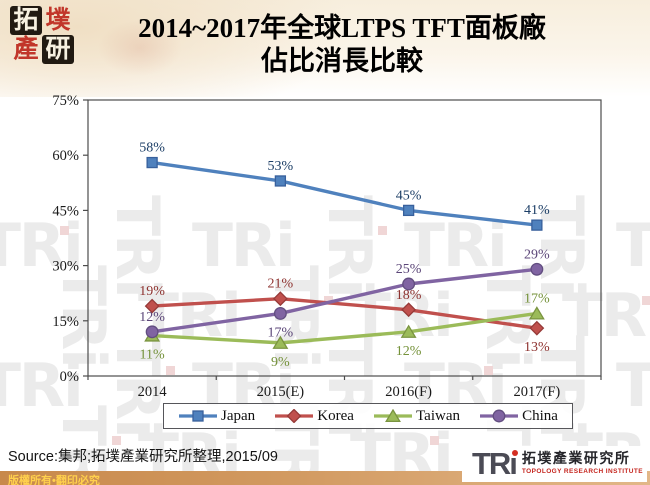 This screenshot has height=485, width=650. I want to click on topology-seal-logo: 拓 墣 產 研, so click(42, 35).